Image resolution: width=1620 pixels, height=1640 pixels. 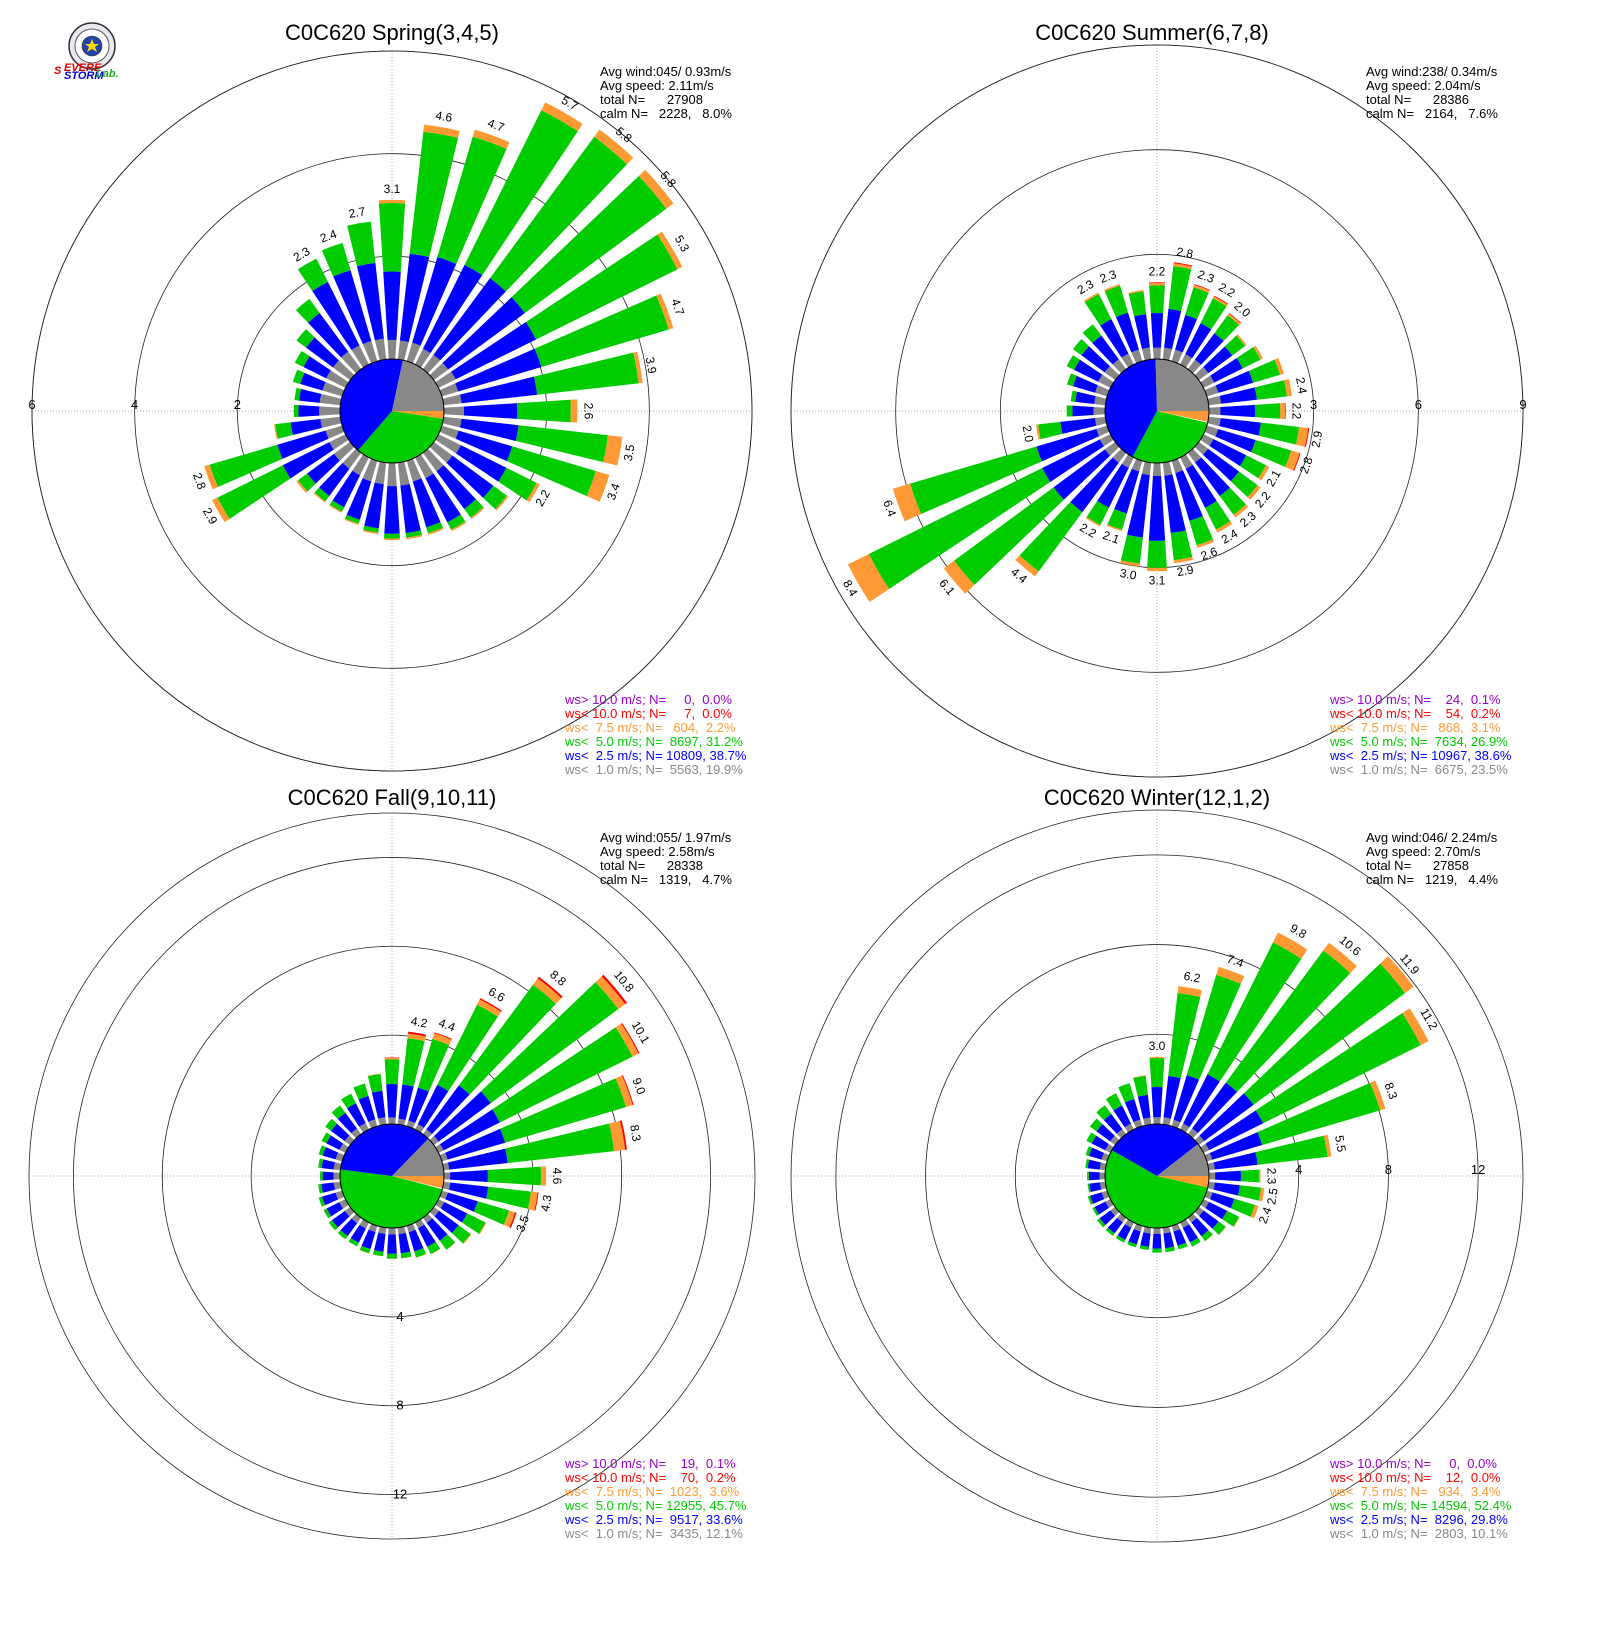 What do you see at coordinates (629, 452) in the screenshot?
I see `bar-total-label: 3.5` at bounding box center [629, 452].